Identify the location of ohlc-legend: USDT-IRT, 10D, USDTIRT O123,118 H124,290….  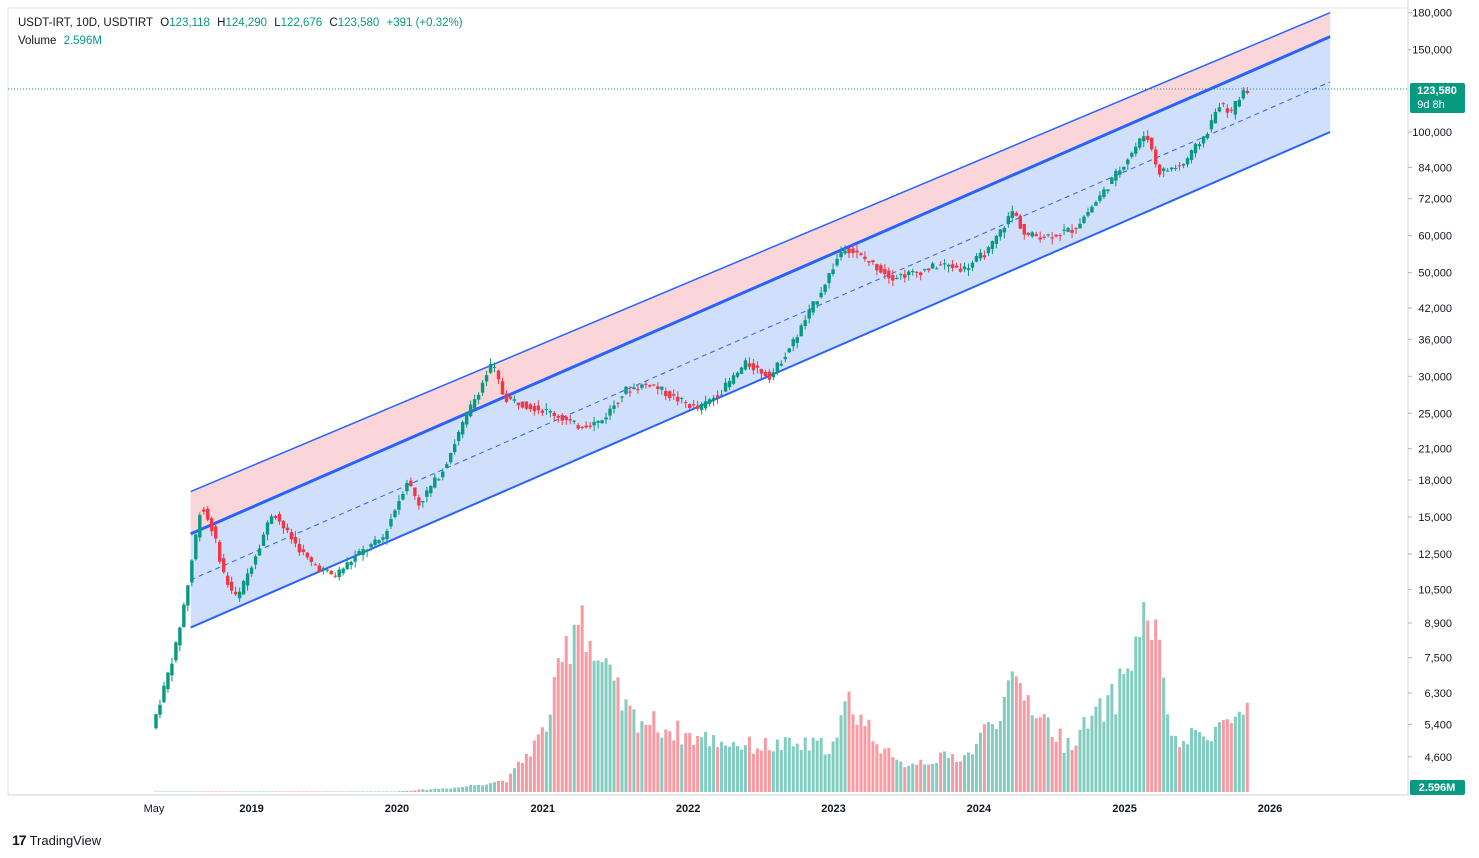
(242, 23).